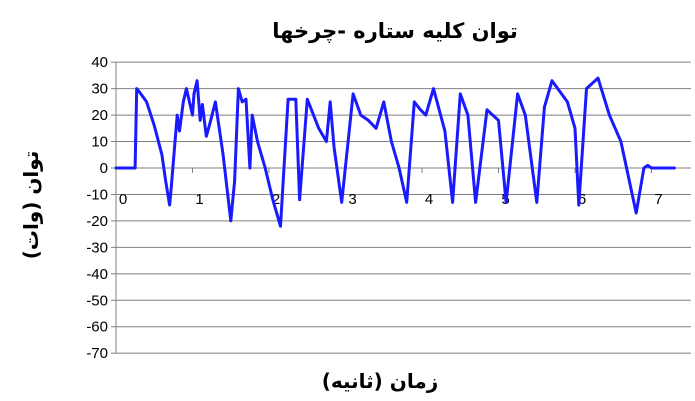  I want to click on y-tick-label: 10, so click(99, 142).